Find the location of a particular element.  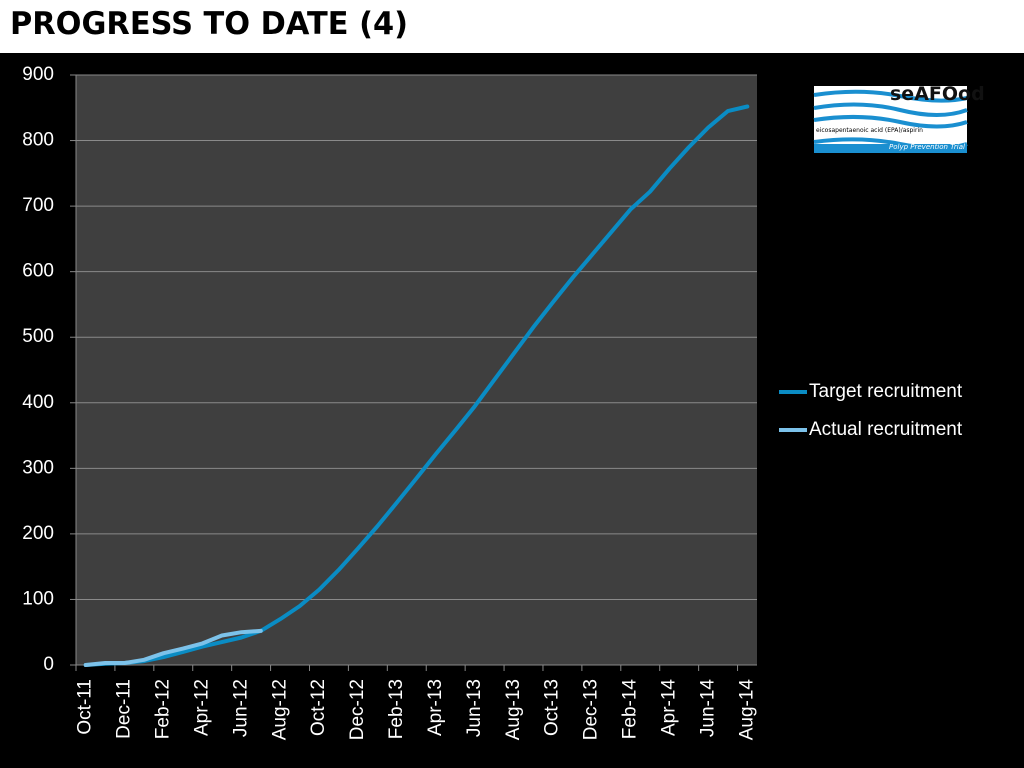

x-tick-label: Jun-14 is located at coordinates (707, 708).